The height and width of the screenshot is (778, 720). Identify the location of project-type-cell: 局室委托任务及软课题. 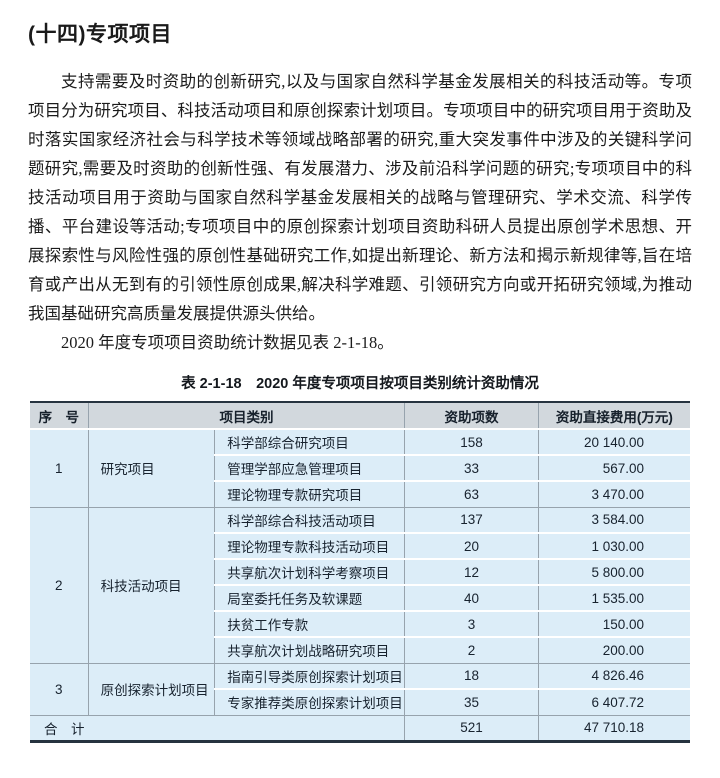
(310, 597).